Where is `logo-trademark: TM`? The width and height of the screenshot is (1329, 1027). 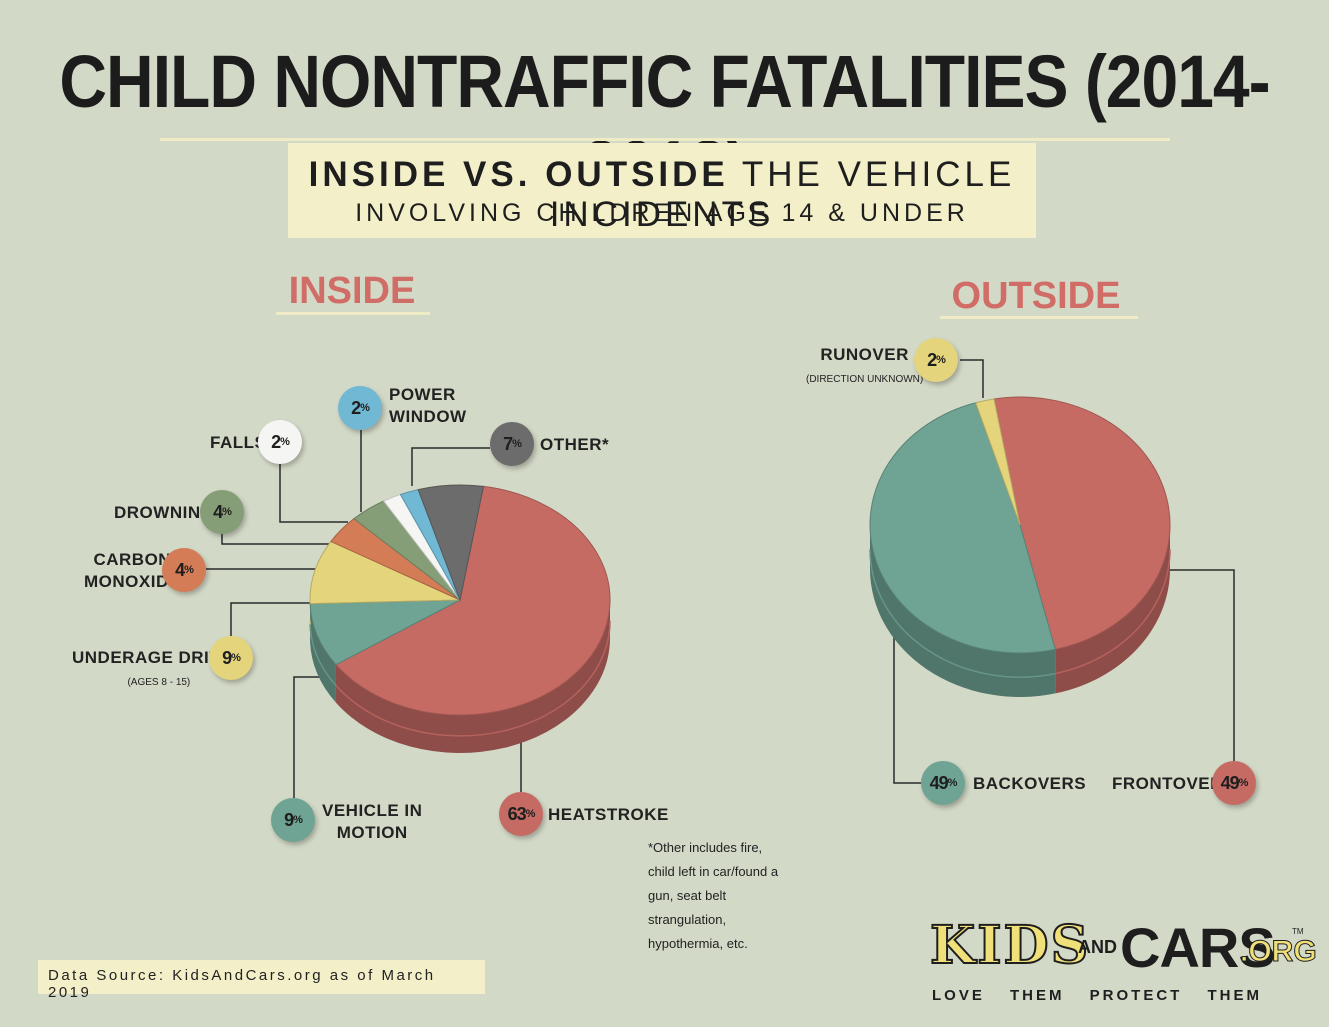 logo-trademark: TM is located at coordinates (1298, 931).